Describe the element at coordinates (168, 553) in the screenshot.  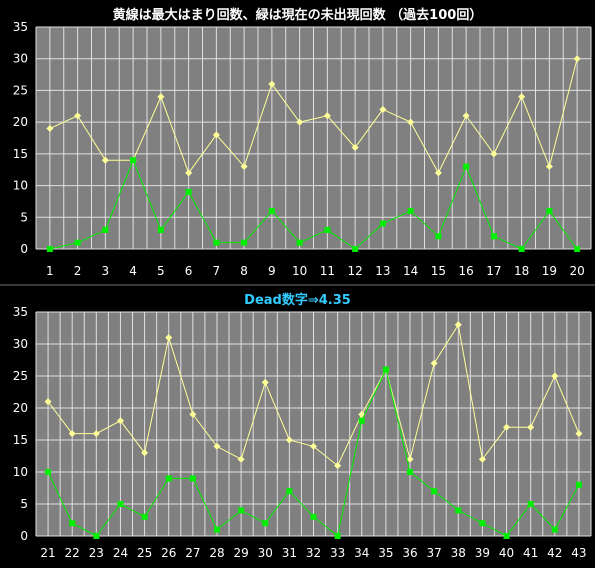
I see `chart-2-x-tick-label: 26` at that location.